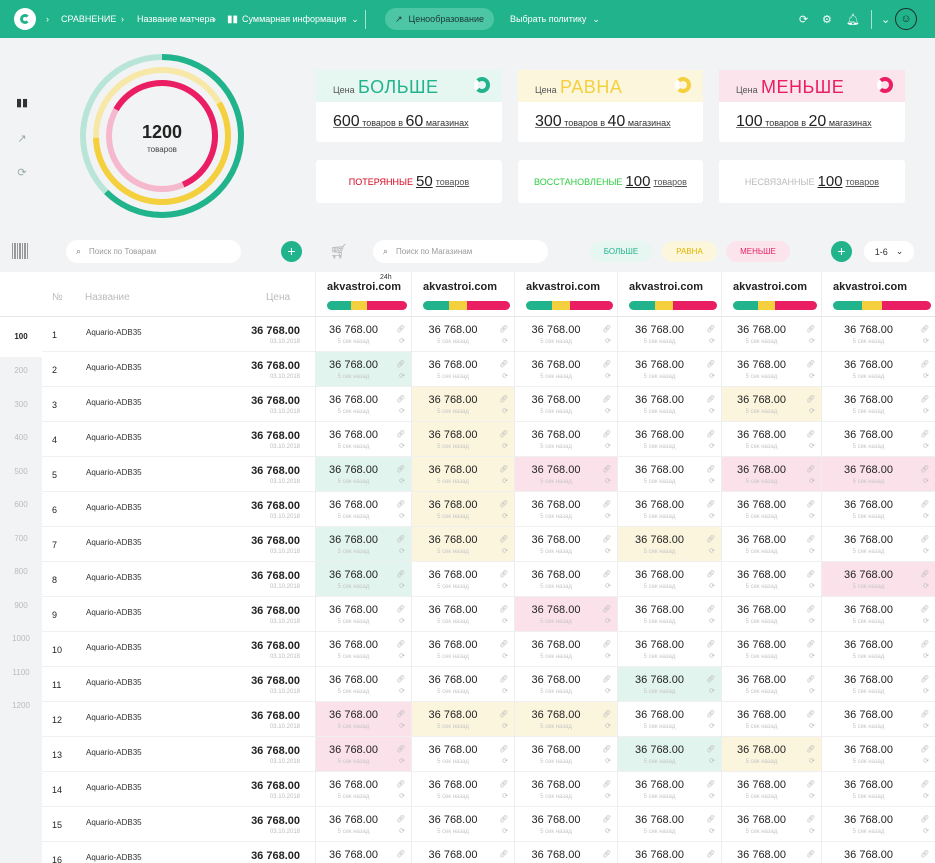  Describe the element at coordinates (21, 437) in the screenshot. I see `page-index-item: 400` at that location.